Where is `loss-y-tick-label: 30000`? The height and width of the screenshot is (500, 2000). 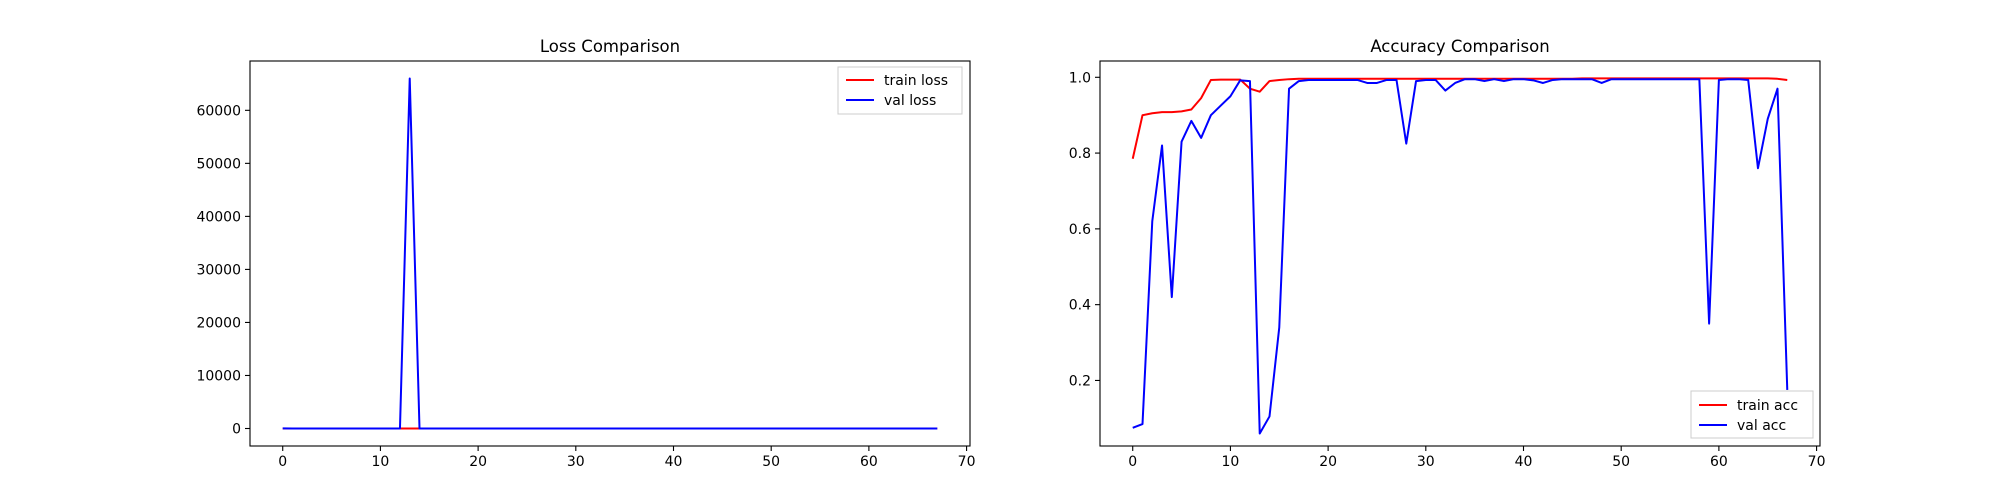 loss-y-tick-label: 30000 is located at coordinates (218, 270).